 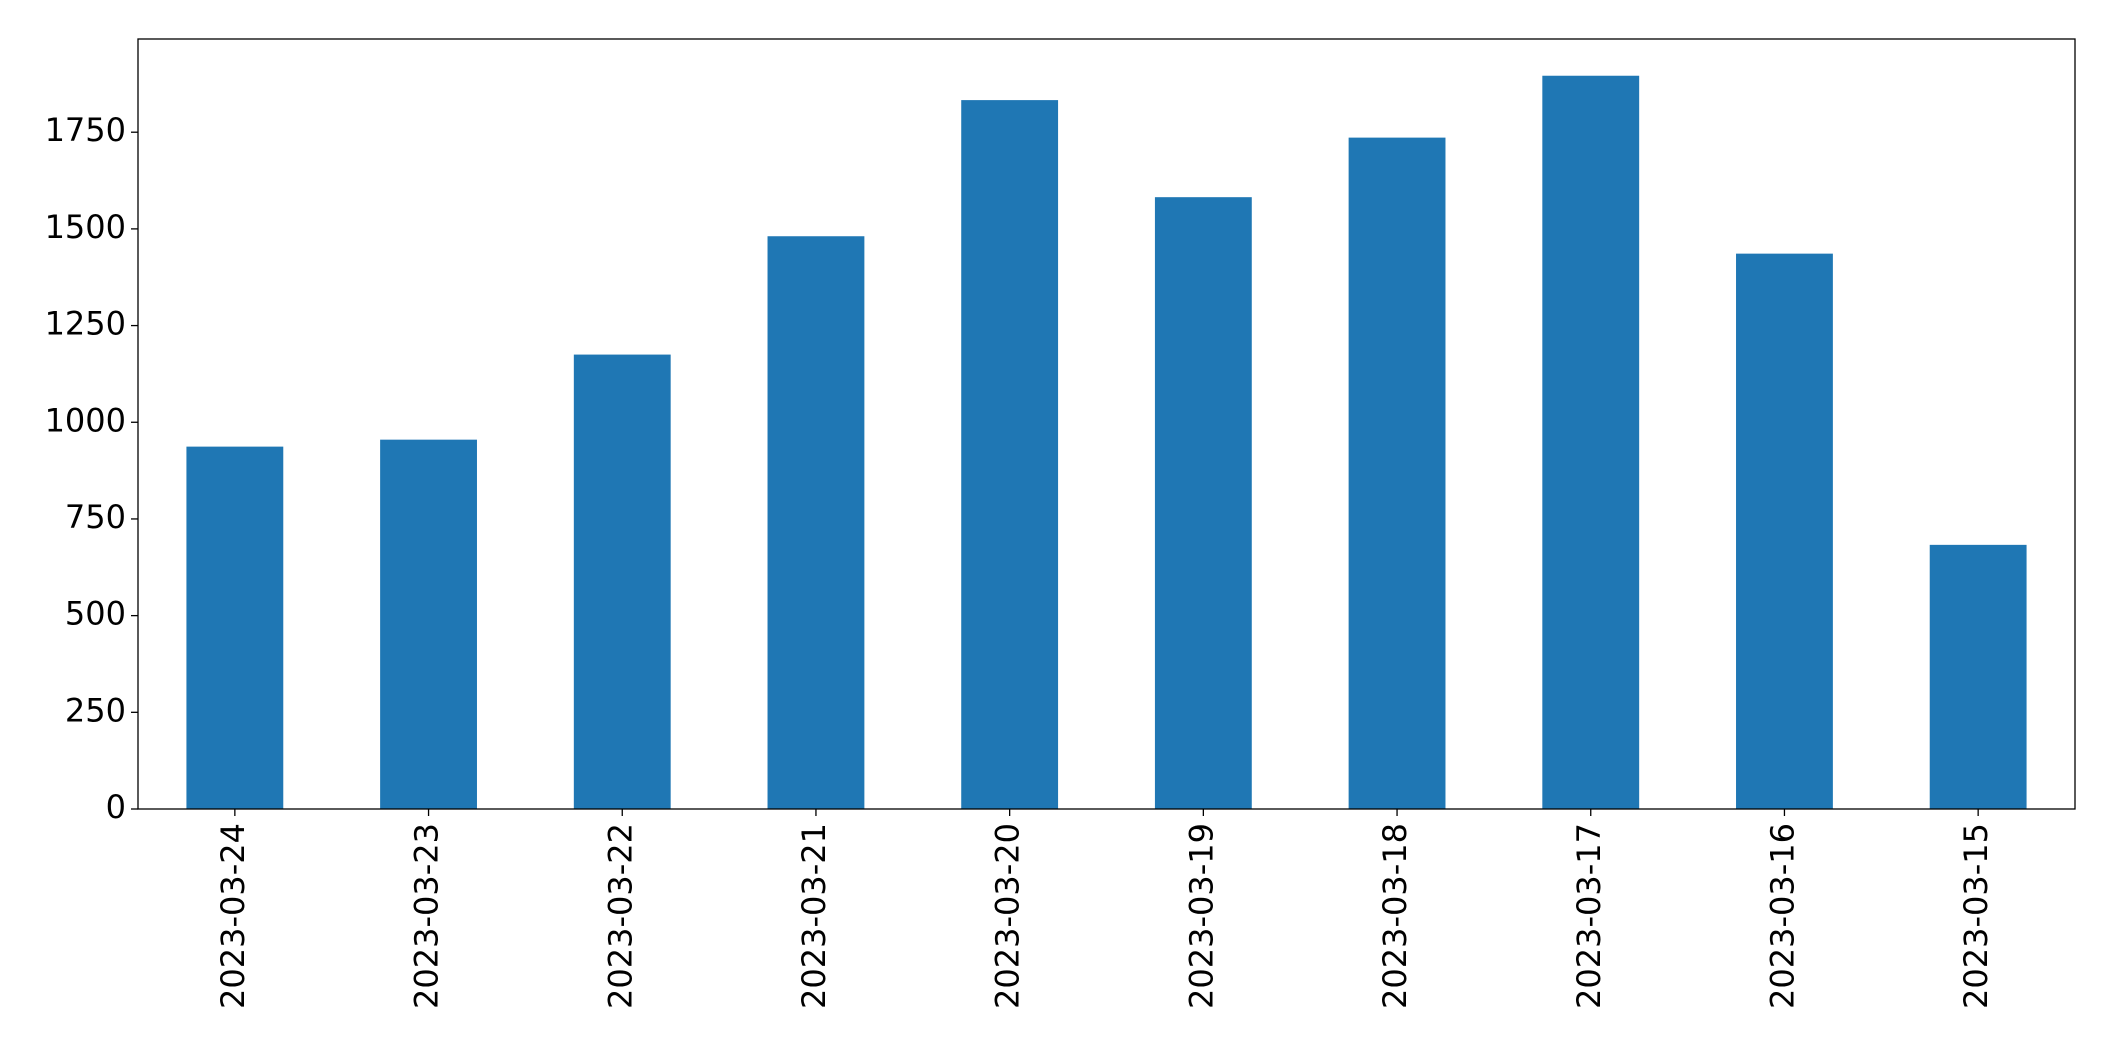 I want to click on x-tick-label: 2023-03-21, so click(x=814, y=916).